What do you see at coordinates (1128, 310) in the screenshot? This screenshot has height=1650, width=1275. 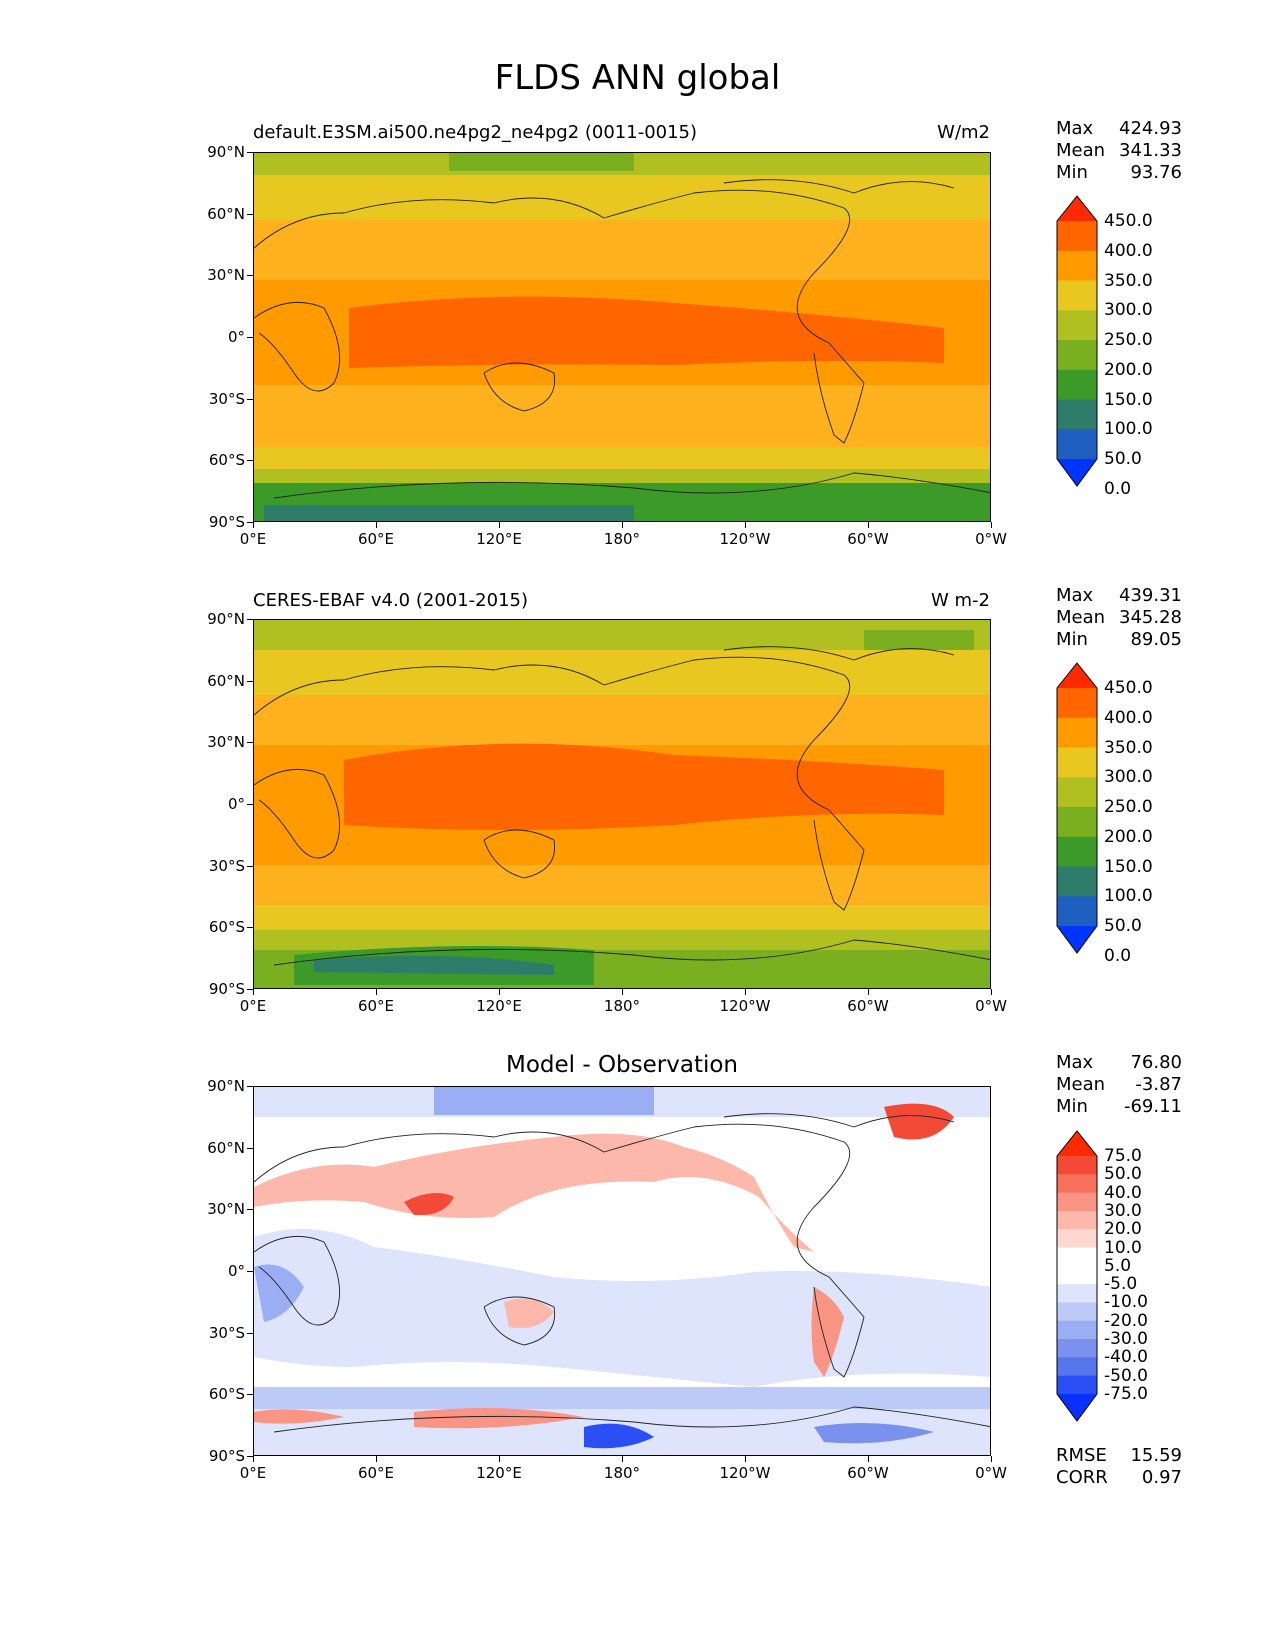 I see `colorbar-tick-label: 300.0` at bounding box center [1128, 310].